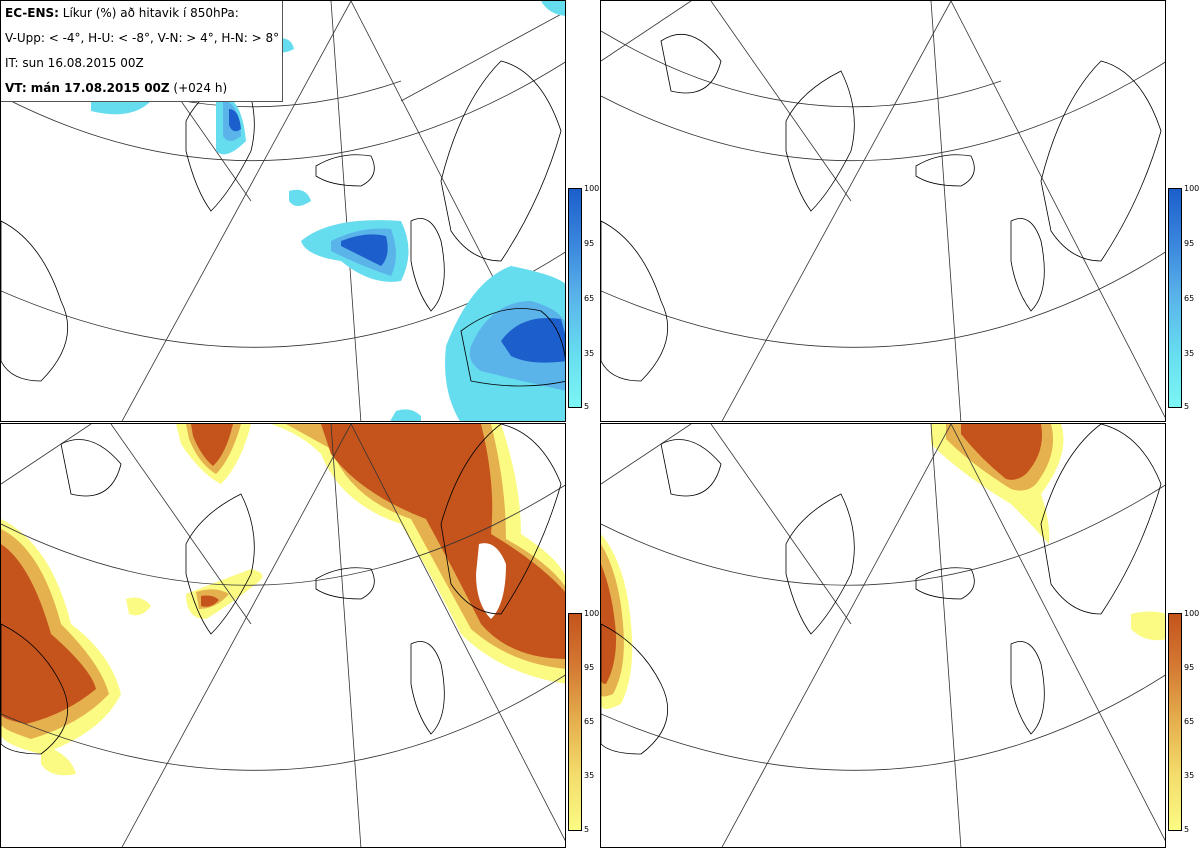 The width and height of the screenshot is (1200, 848). I want to click on colorbar-warm-bottom-right: 100 95 65 35 5, so click(1184, 721).